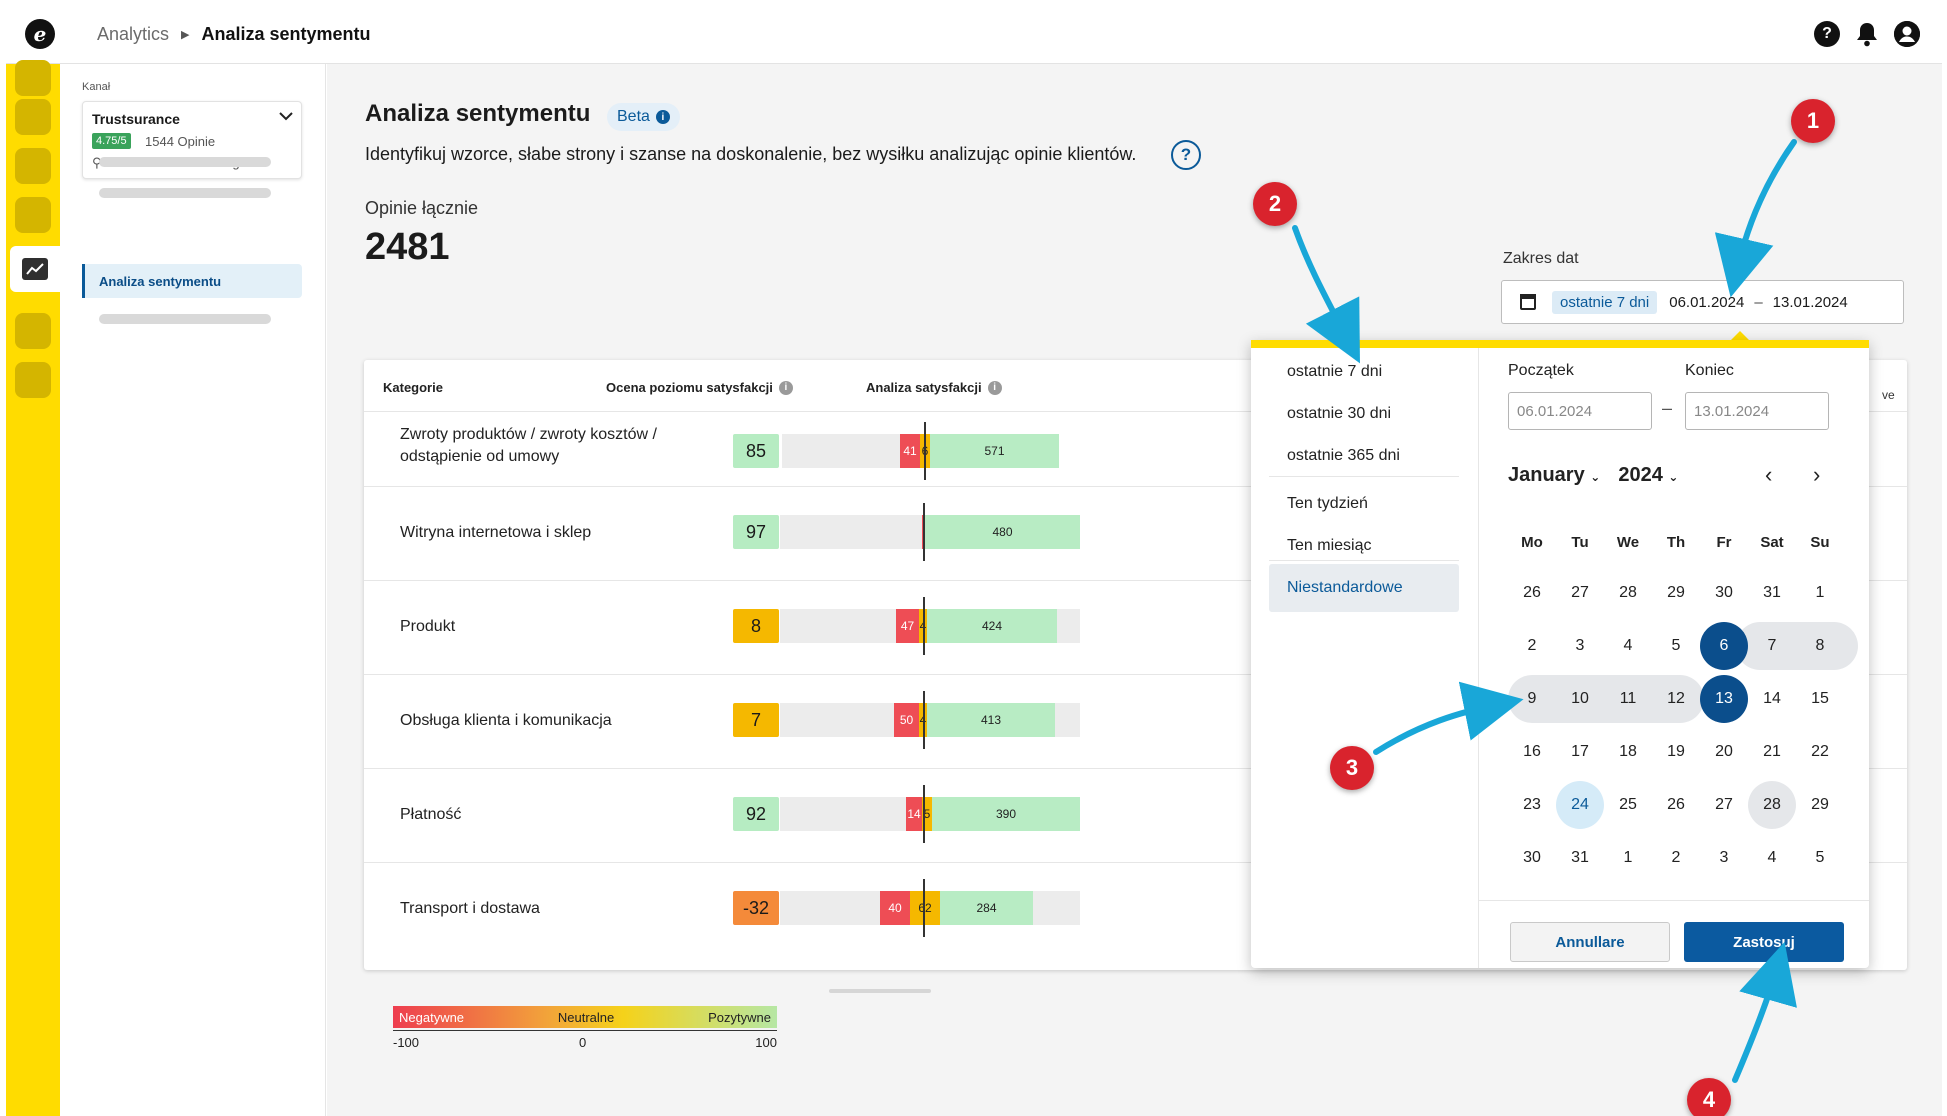  Describe the element at coordinates (1867, 34) in the screenshot. I see `bell-icon` at that location.